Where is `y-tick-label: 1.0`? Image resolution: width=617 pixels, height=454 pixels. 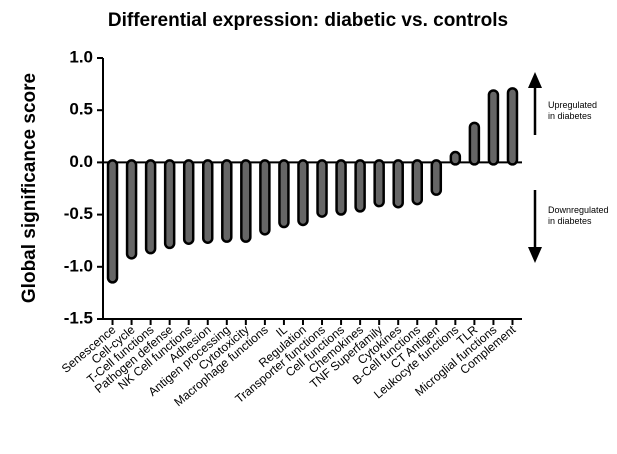 y-tick-label: 1.0 is located at coordinates (81, 56).